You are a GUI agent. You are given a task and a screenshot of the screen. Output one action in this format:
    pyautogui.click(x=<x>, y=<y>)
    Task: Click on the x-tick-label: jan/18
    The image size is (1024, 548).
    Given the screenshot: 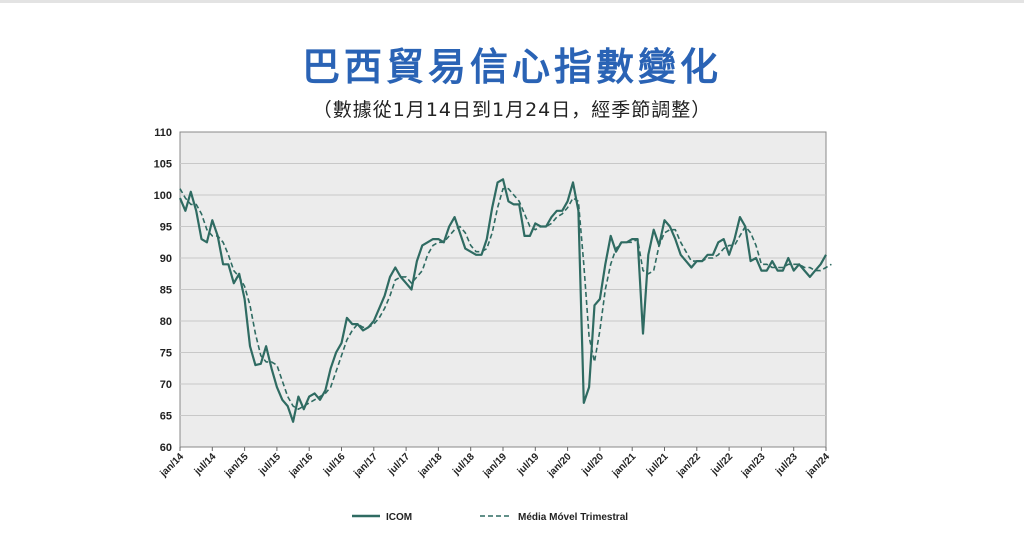 What is the action you would take?
    pyautogui.click(x=430, y=465)
    